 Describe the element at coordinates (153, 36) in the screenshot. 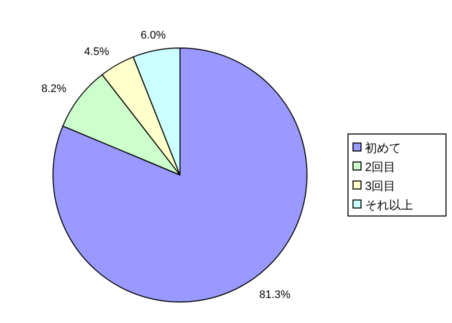

I see `data-label: 6.0%` at that location.